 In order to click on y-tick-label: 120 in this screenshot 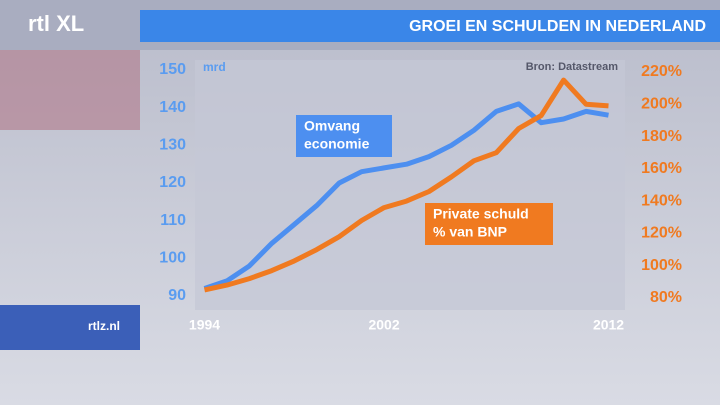, I will do `click(172, 182)`.